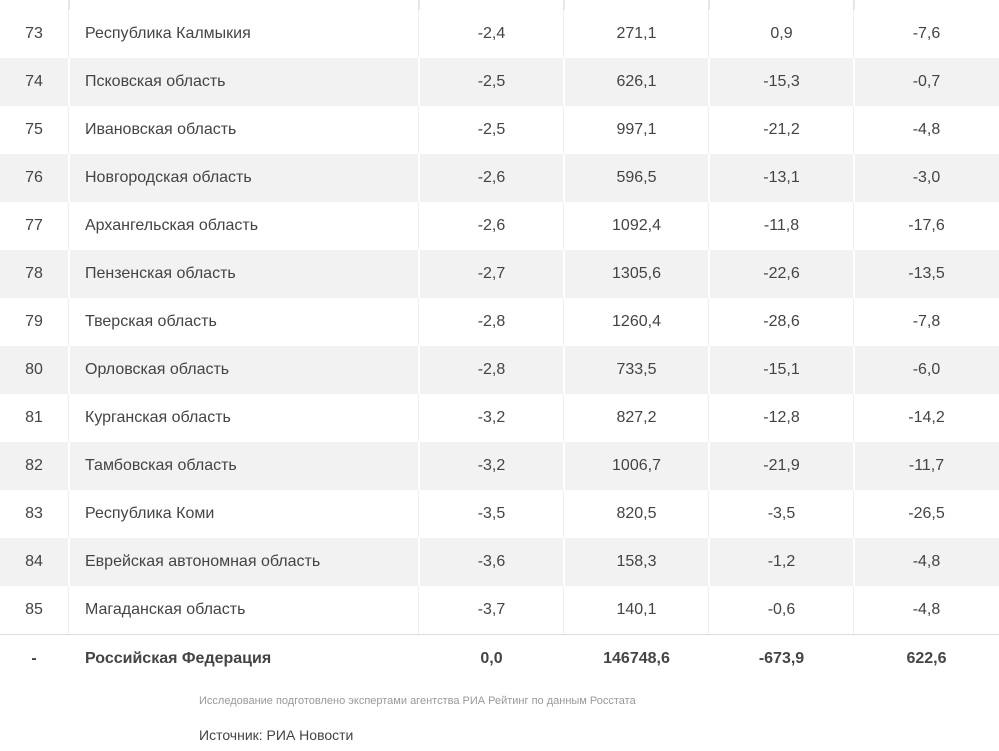 Image resolution: width=999 pixels, height=751 pixels. What do you see at coordinates (499, 274) in the screenshot?
I see `table-row: 78 Пензенская область -2,7 1305,6 -22,6 -13,5` at bounding box center [499, 274].